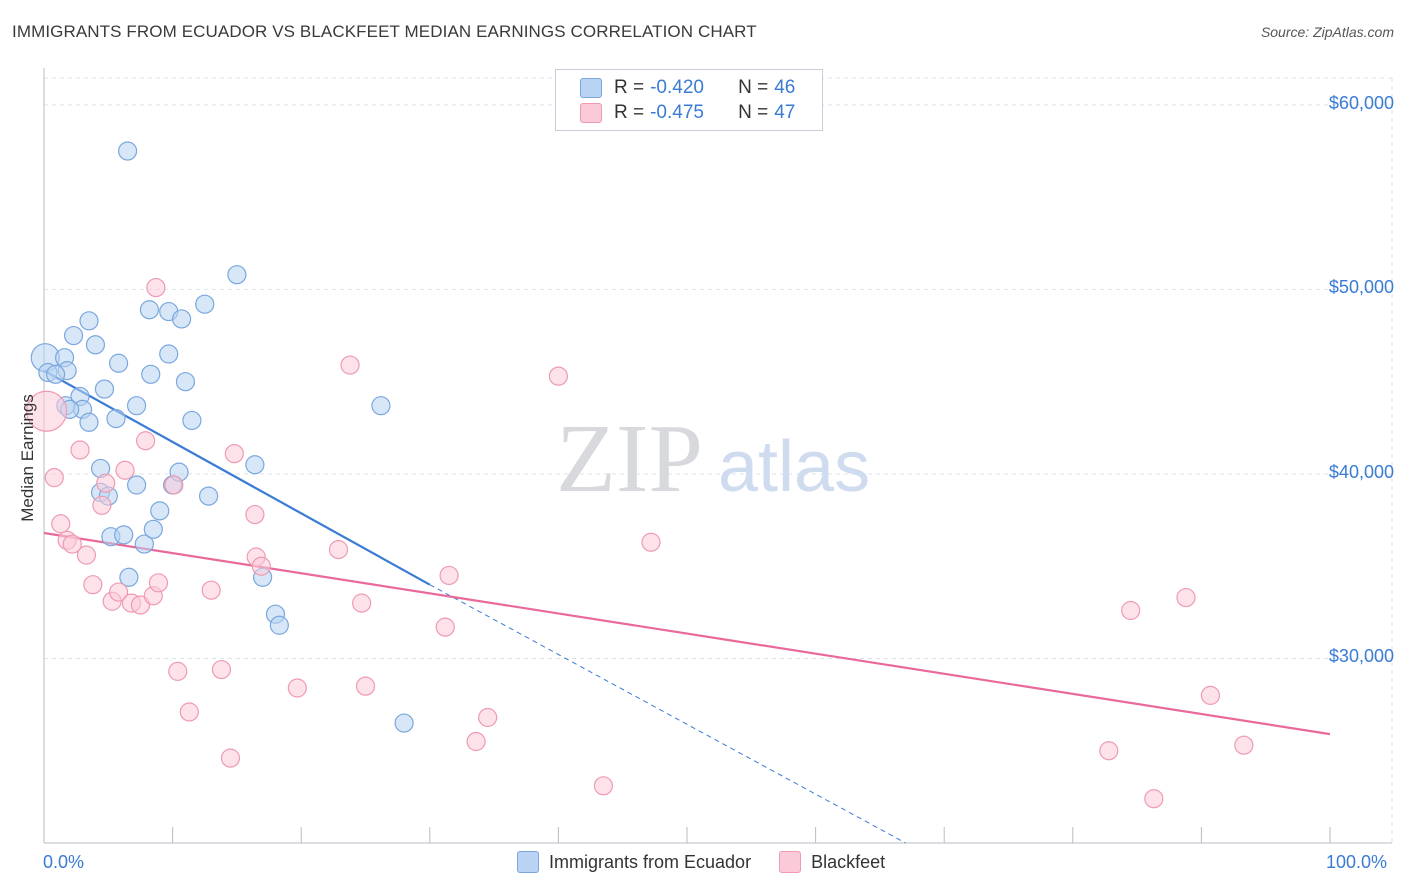 The image size is (1406, 892). Describe the element at coordinates (713, 459) in the screenshot. I see `watermark: ZIP atlas` at that location.